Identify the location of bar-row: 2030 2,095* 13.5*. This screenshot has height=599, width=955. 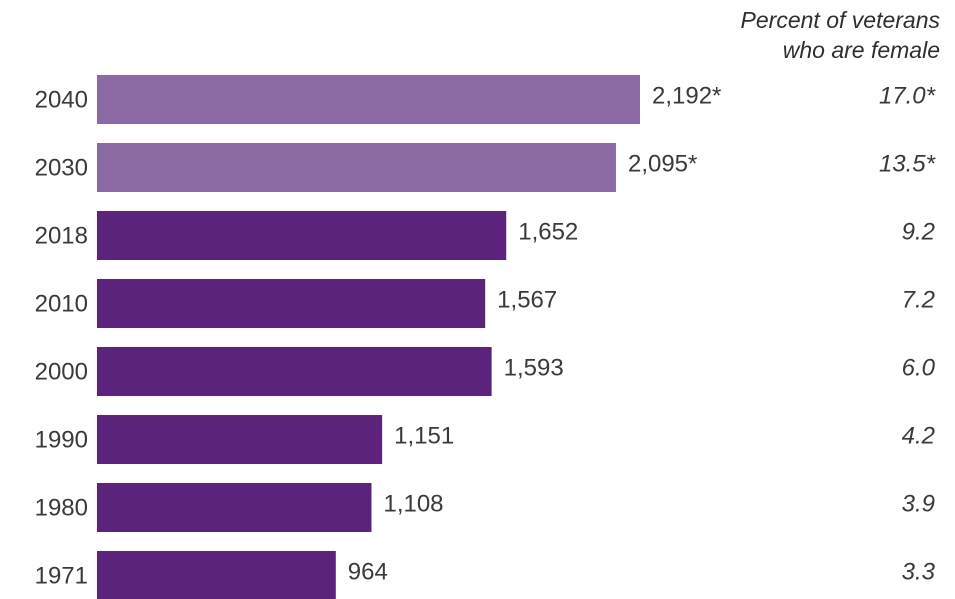
(485, 167).